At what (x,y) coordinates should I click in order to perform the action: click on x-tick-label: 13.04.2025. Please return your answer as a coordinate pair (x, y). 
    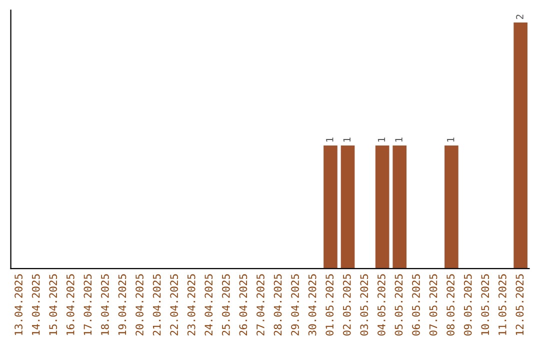
    Looking at the image, I should click on (18, 304).